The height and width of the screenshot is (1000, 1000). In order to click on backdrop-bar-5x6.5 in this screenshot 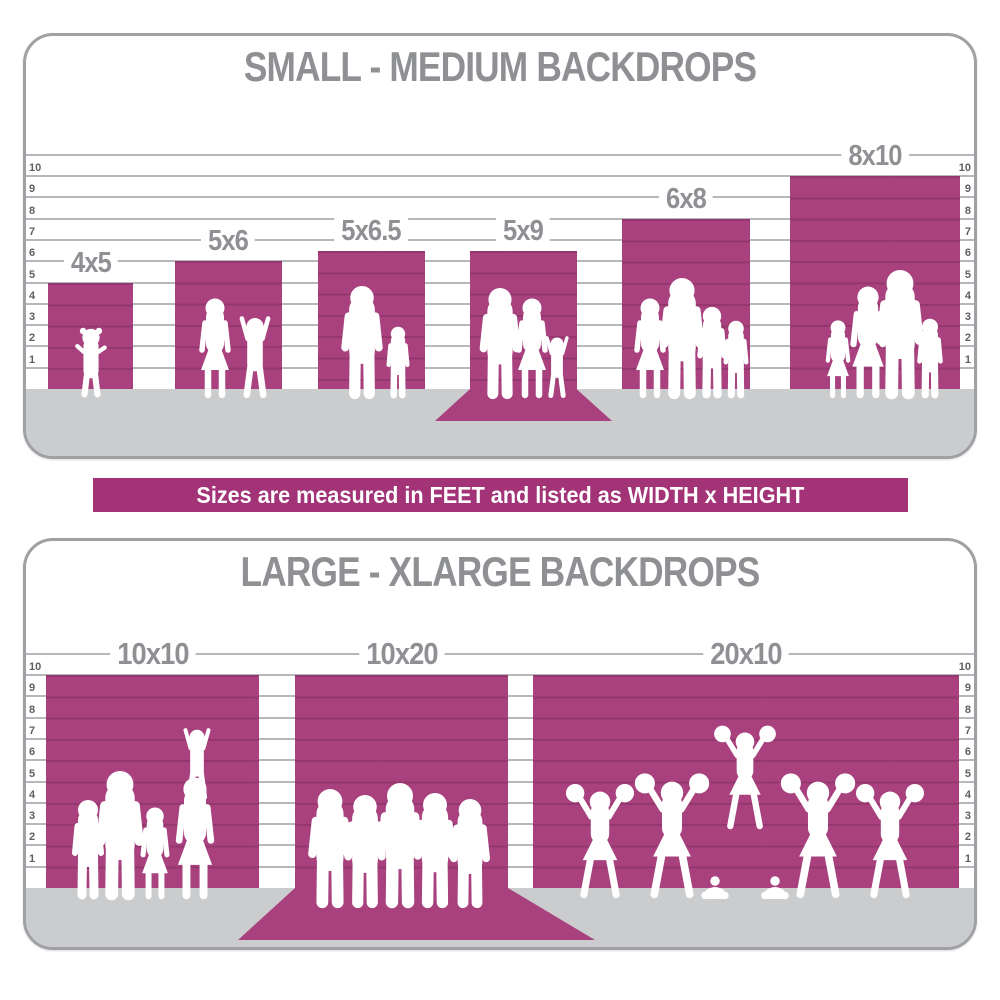, I will do `click(371, 319)`.